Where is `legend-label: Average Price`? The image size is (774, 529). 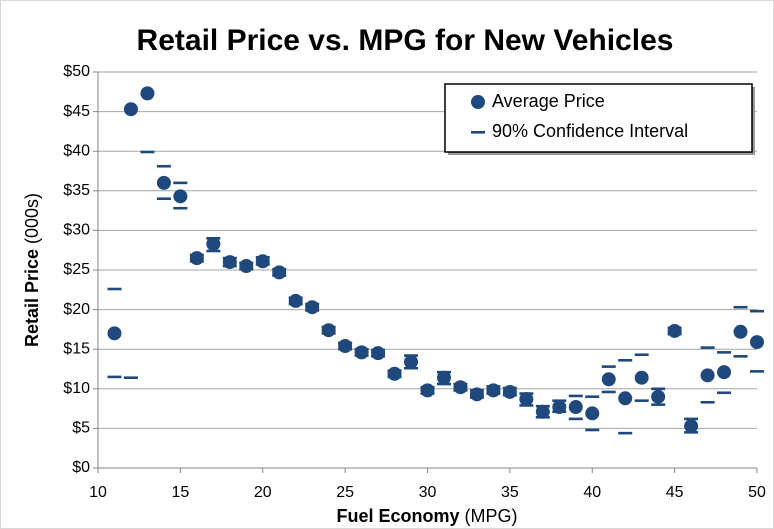
legend-label: Average Price is located at coordinates (548, 101).